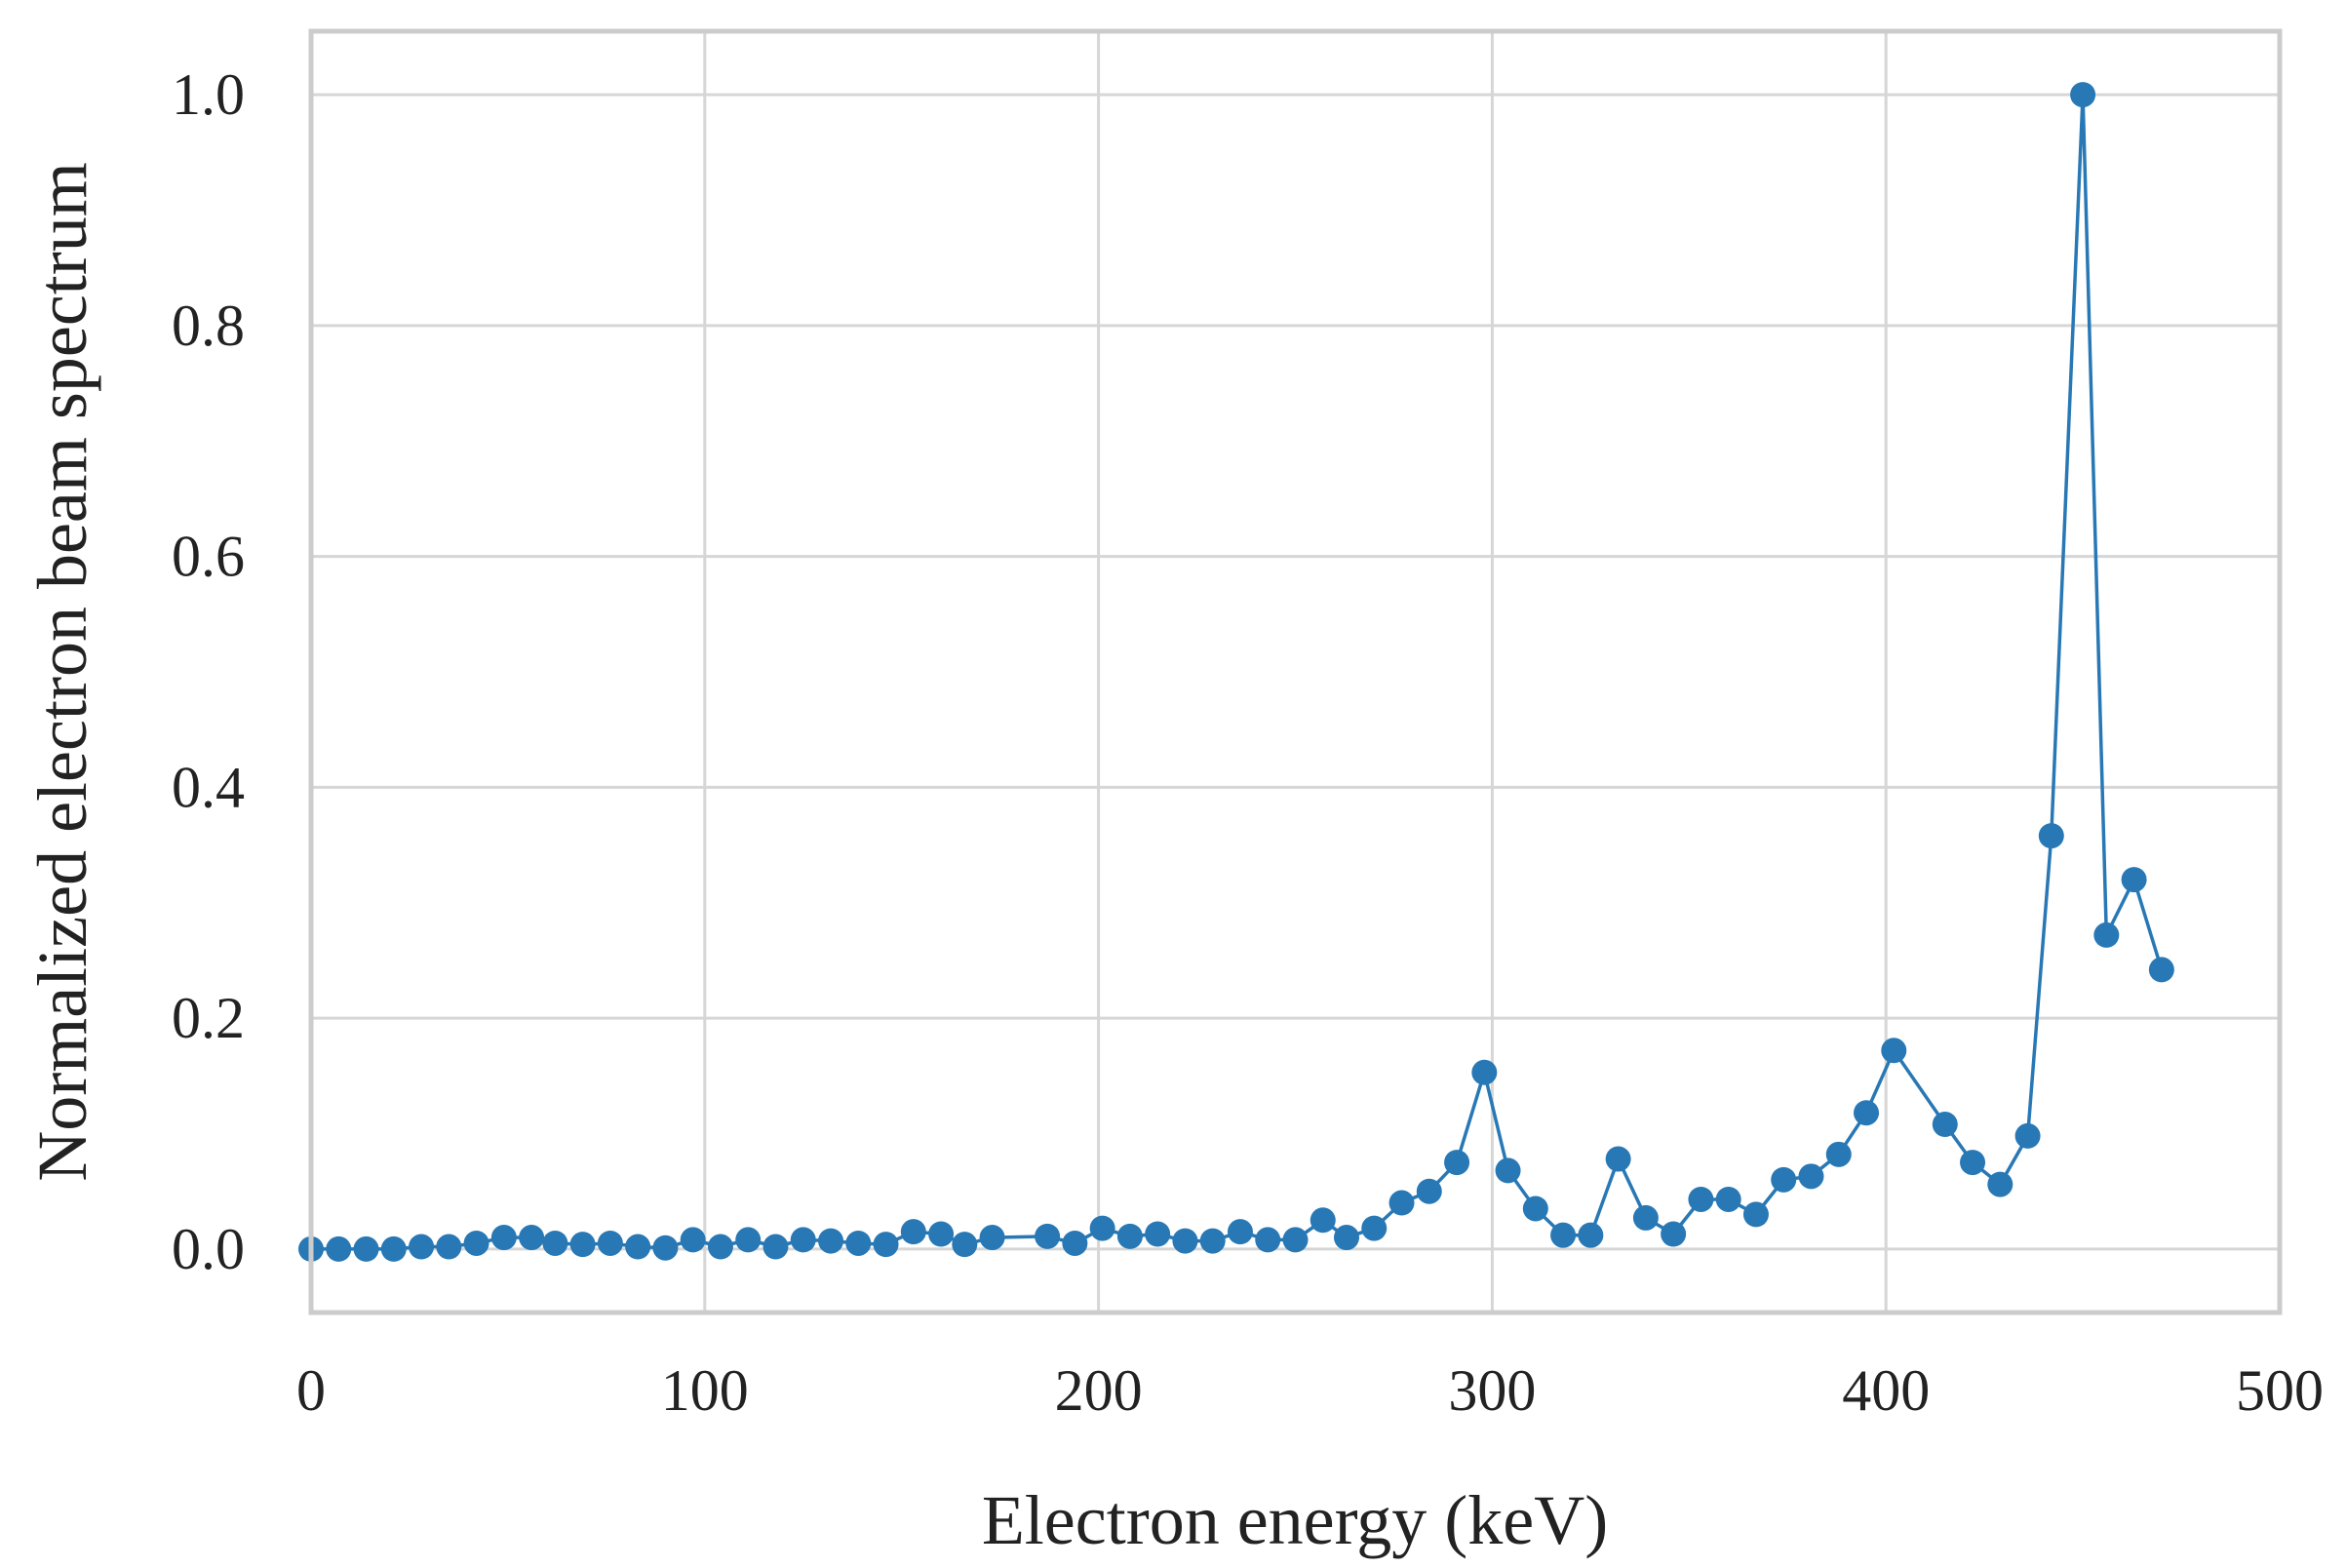 The height and width of the screenshot is (1568, 2346). Describe the element at coordinates (1099, 1390) in the screenshot. I see `x-tick-label: 200` at that location.